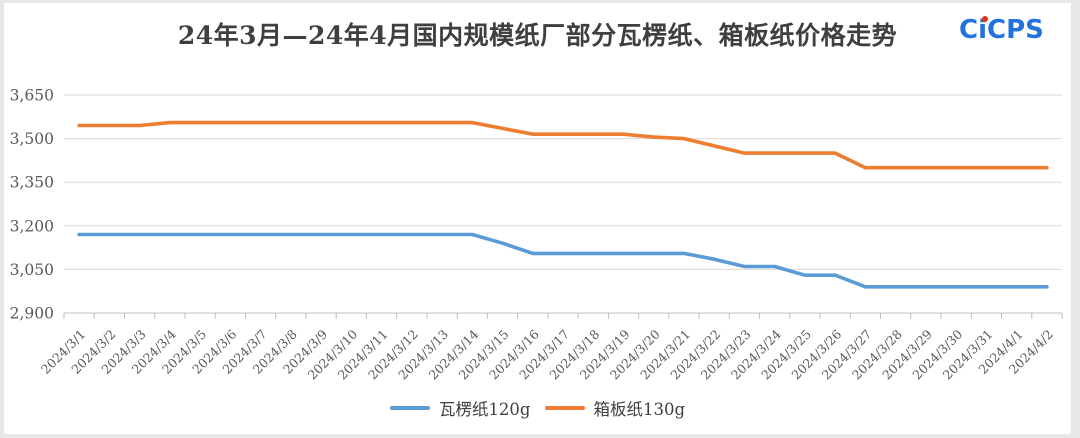 The height and width of the screenshot is (438, 1080). What do you see at coordinates (639, 409) in the screenshot?
I see `legend-label: 箱板纸130g` at bounding box center [639, 409].